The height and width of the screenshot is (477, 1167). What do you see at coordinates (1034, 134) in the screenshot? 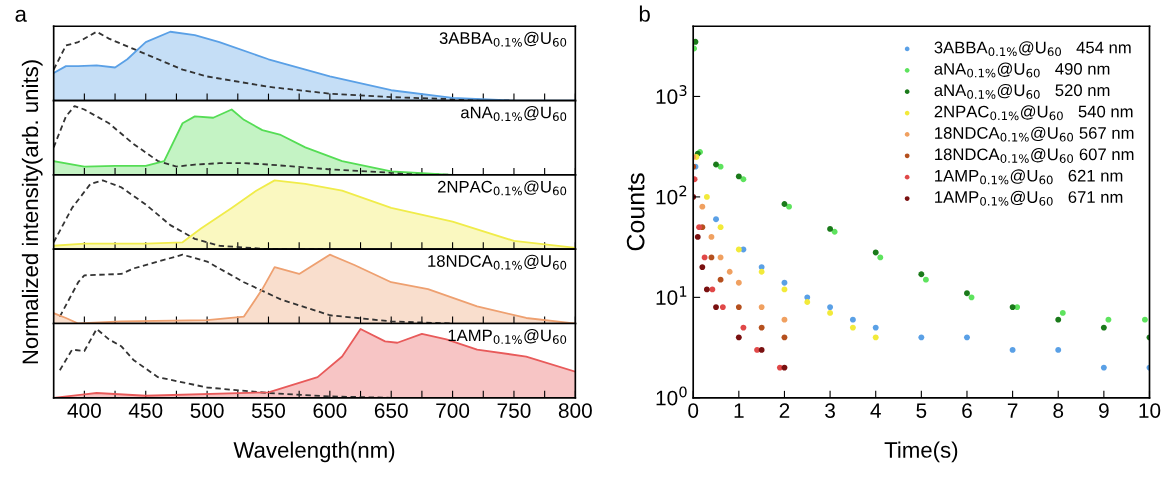
I see `legend-label: 18NDCA$_{0.1%}$@U$_{60}$ 567 nm` at bounding box center [1034, 134].